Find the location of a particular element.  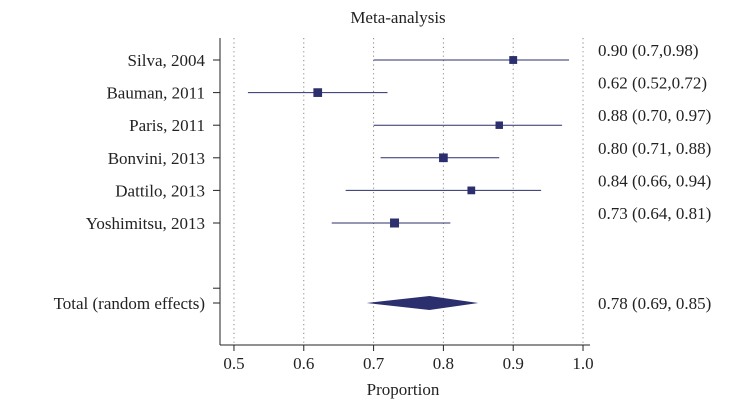

study-label: Yoshimitsu, 2013 is located at coordinates (145, 223).